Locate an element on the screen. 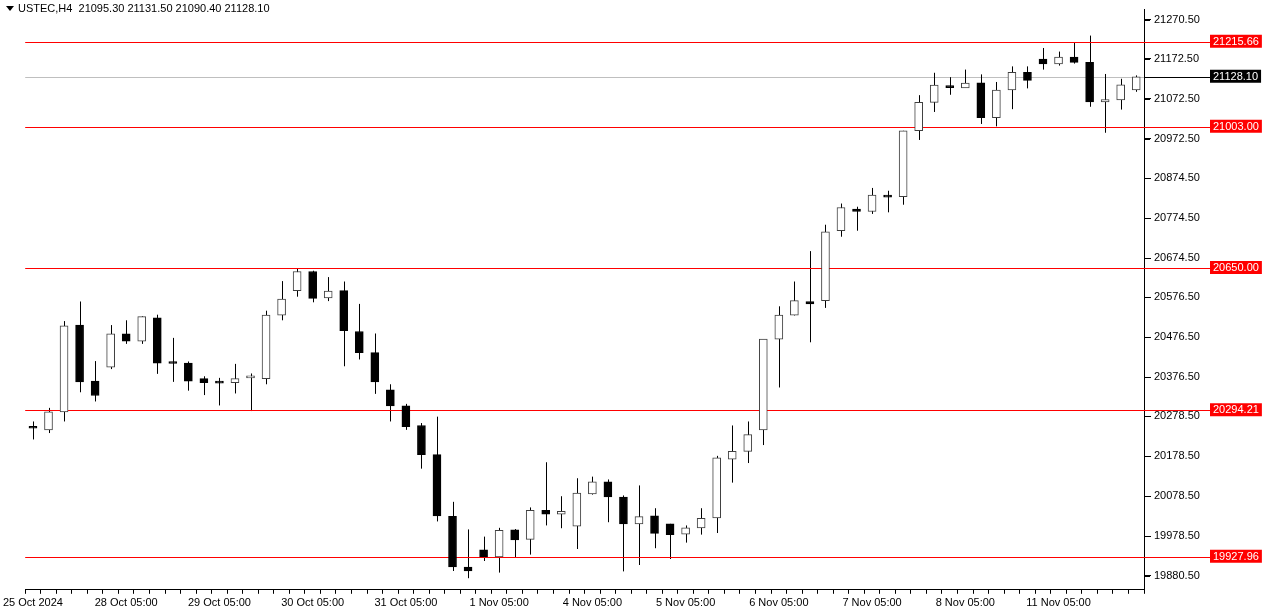 The width and height of the screenshot is (1280, 615). x-tick-label: 30 Oct 05:00 is located at coordinates (313, 602).